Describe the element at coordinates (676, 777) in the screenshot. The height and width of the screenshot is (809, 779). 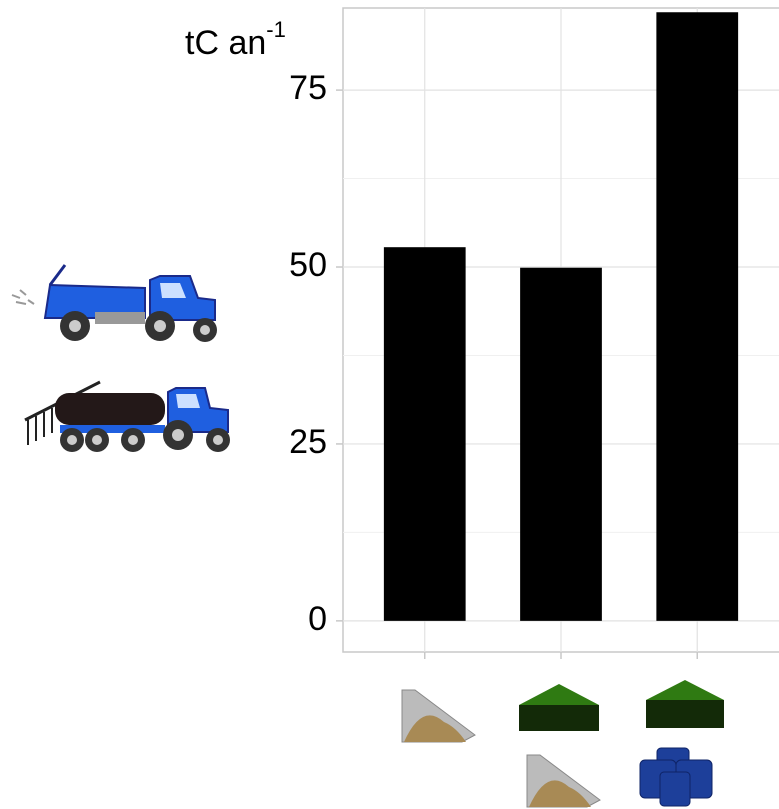
I see `tanks-icon` at that location.